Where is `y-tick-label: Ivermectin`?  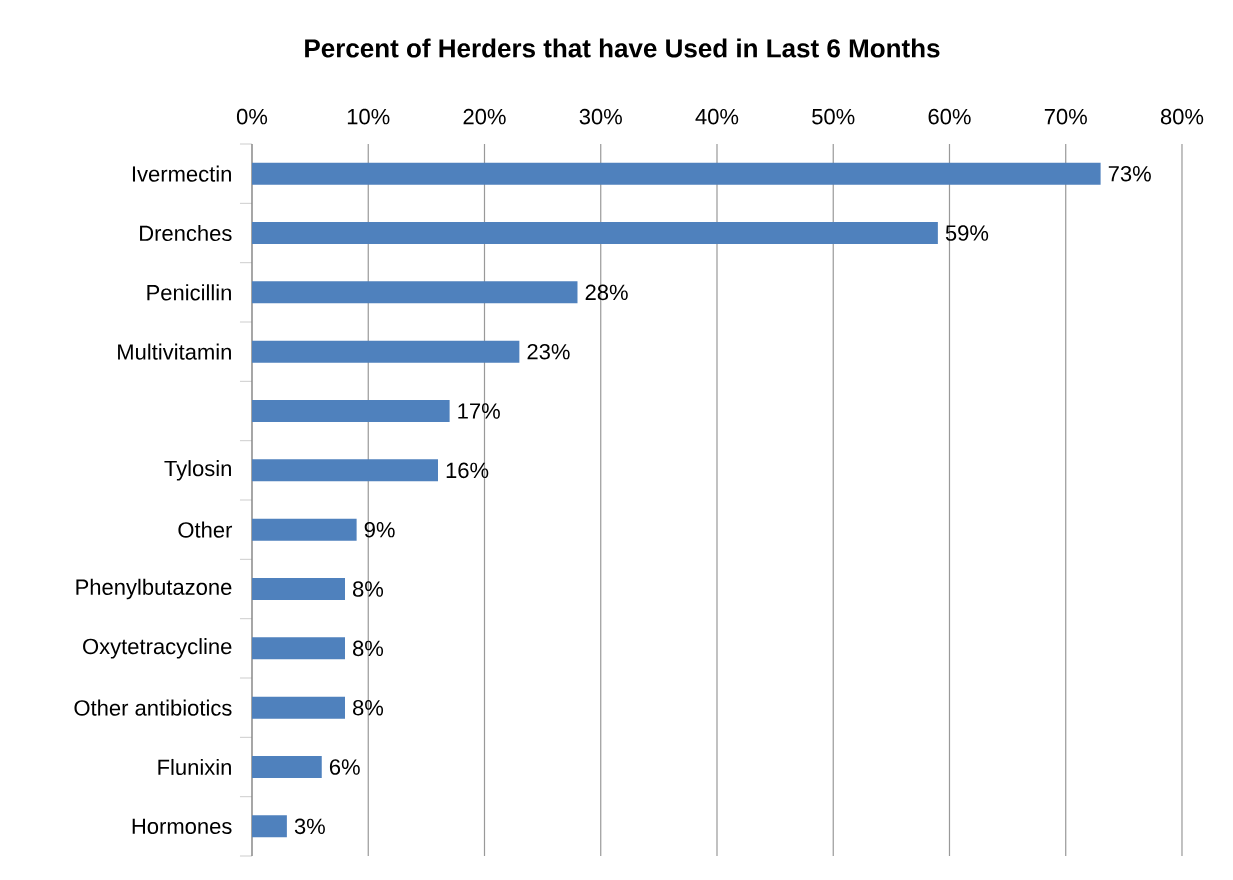
y-tick-label: Ivermectin is located at coordinates (181, 173).